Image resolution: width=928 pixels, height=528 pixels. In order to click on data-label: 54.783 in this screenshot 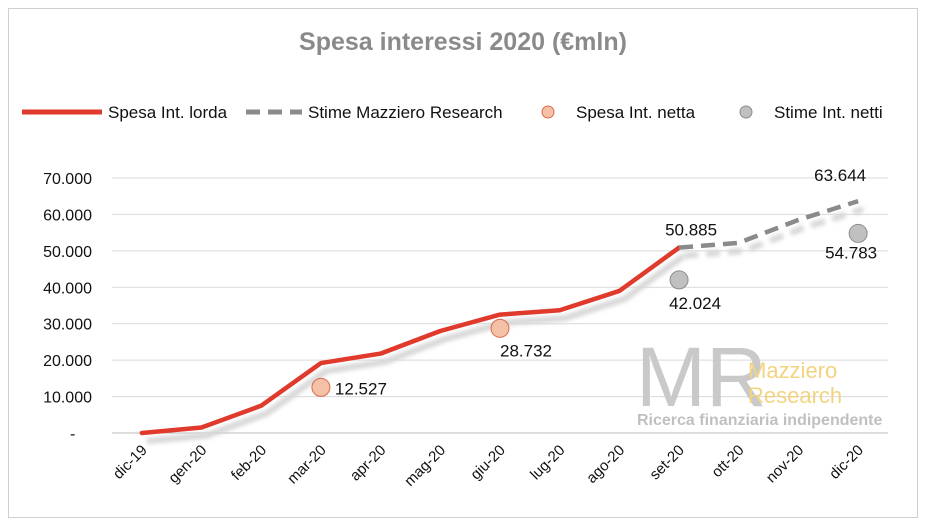, I will do `click(851, 252)`.